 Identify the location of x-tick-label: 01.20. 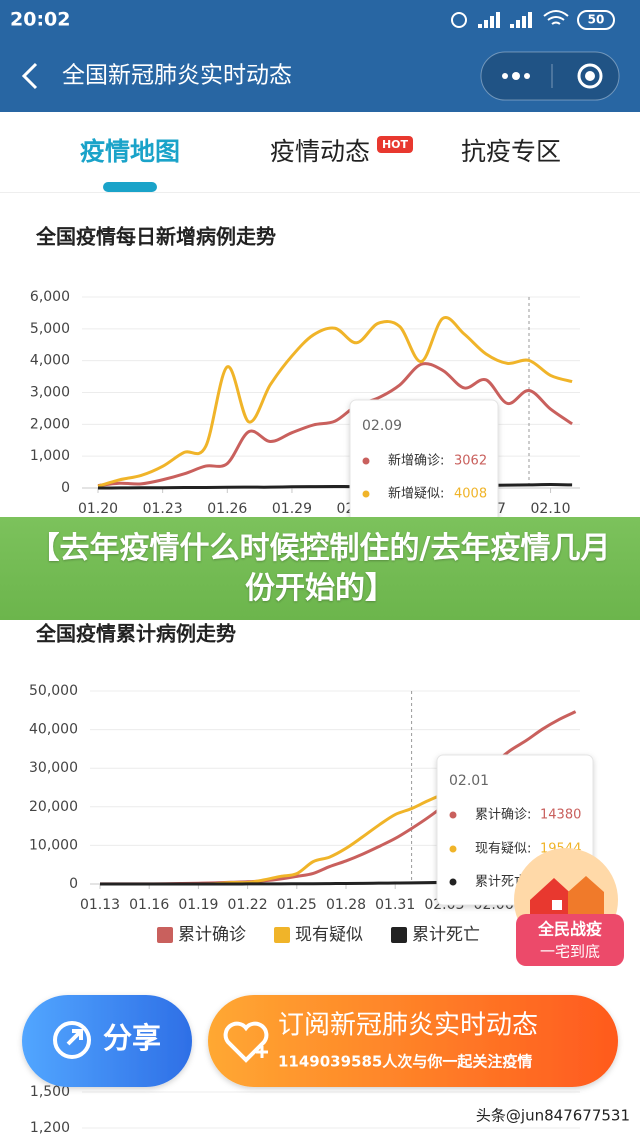
(98, 509).